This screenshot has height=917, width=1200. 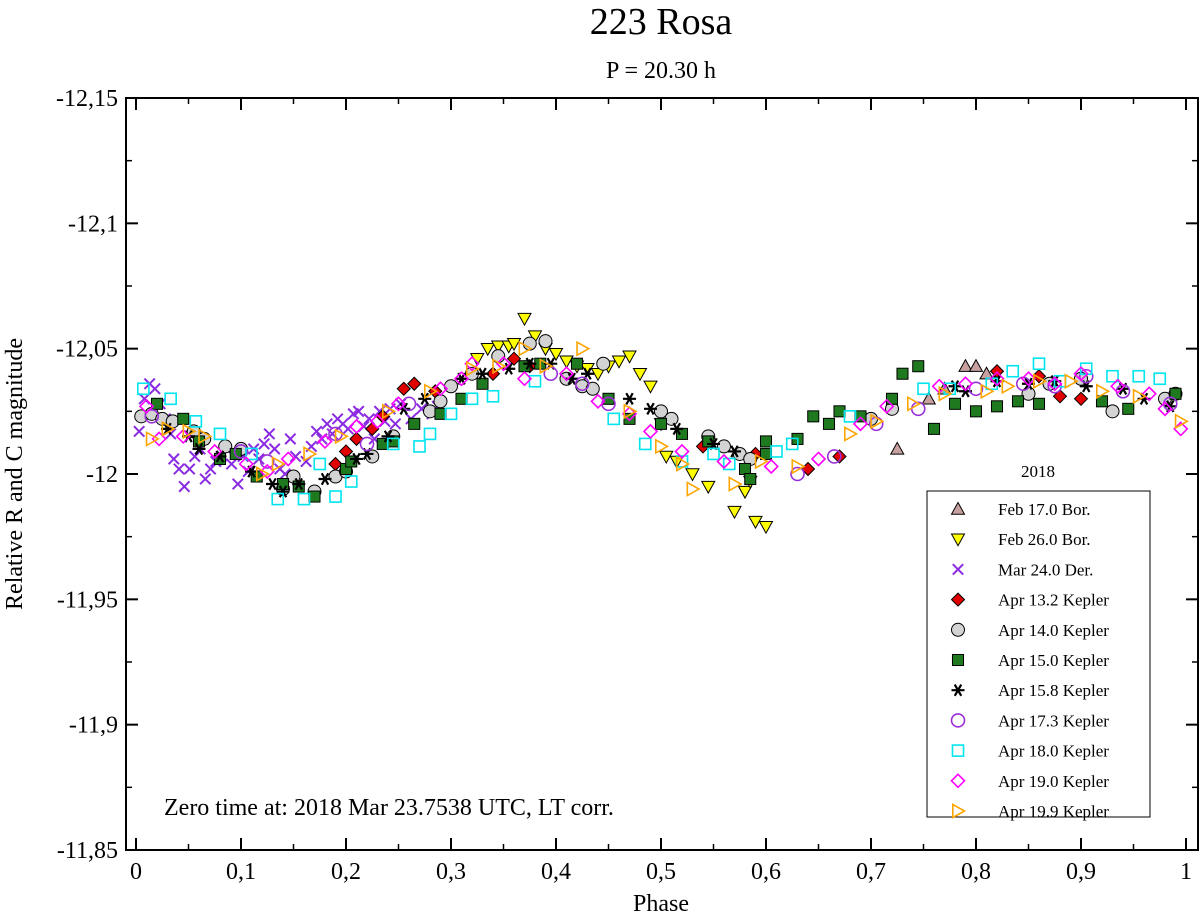 What do you see at coordinates (1053, 600) in the screenshot?
I see `legend-label: Apr 13.2 Kepler` at bounding box center [1053, 600].